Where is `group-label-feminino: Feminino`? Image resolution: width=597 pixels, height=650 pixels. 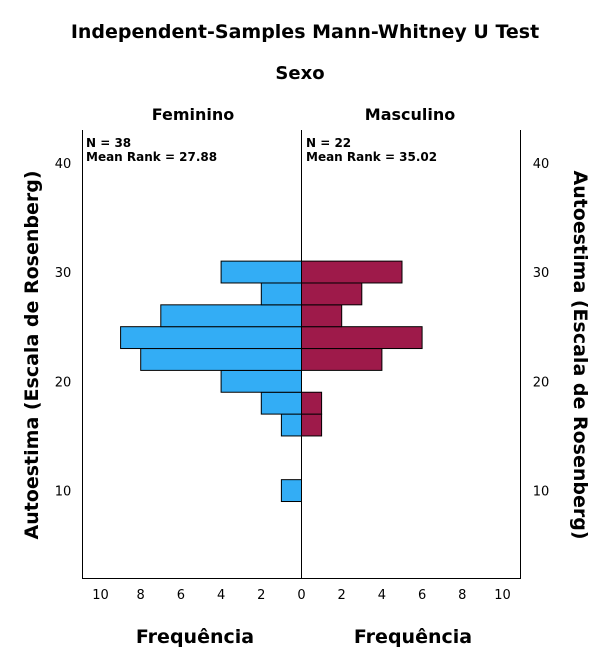 group-label-feminino: Feminino is located at coordinates (193, 114).